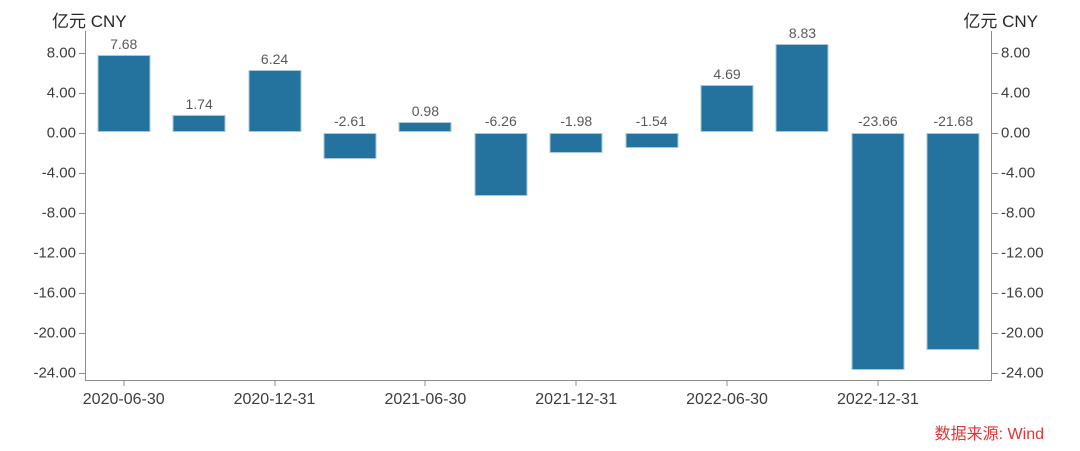 The width and height of the screenshot is (1080, 451). Describe the element at coordinates (58, 213) in the screenshot. I see `y-axis-tick-label-left: -8.00` at that location.